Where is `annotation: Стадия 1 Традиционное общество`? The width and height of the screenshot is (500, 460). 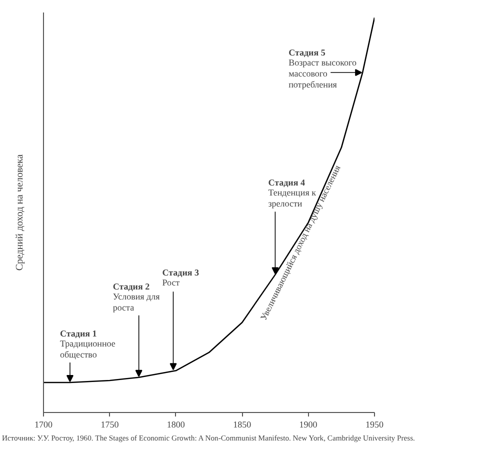 annotation: Стадия 1 Традиционное общество is located at coordinates (88, 344).